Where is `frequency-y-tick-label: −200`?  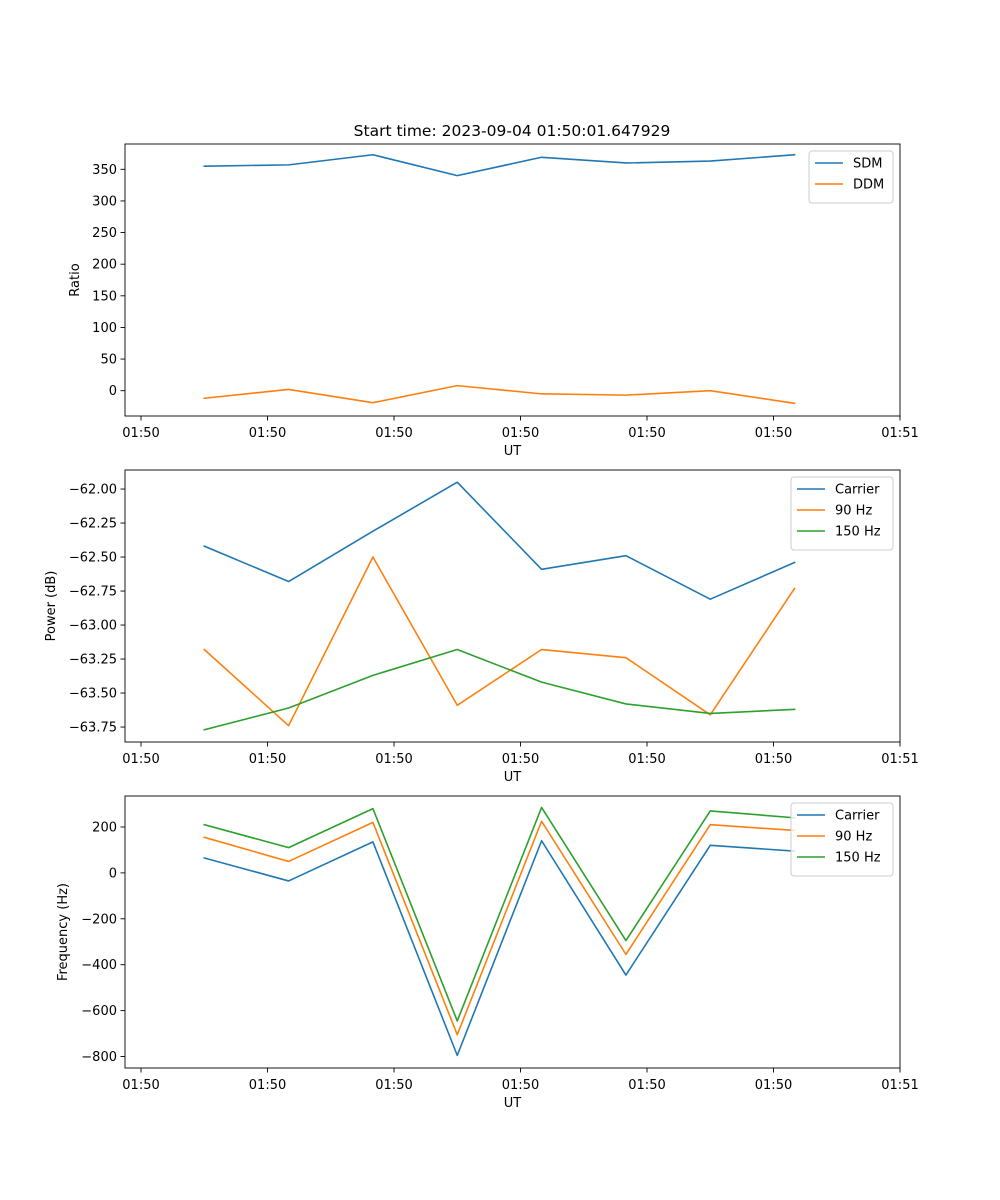 frequency-y-tick-label: −200 is located at coordinates (99, 919).